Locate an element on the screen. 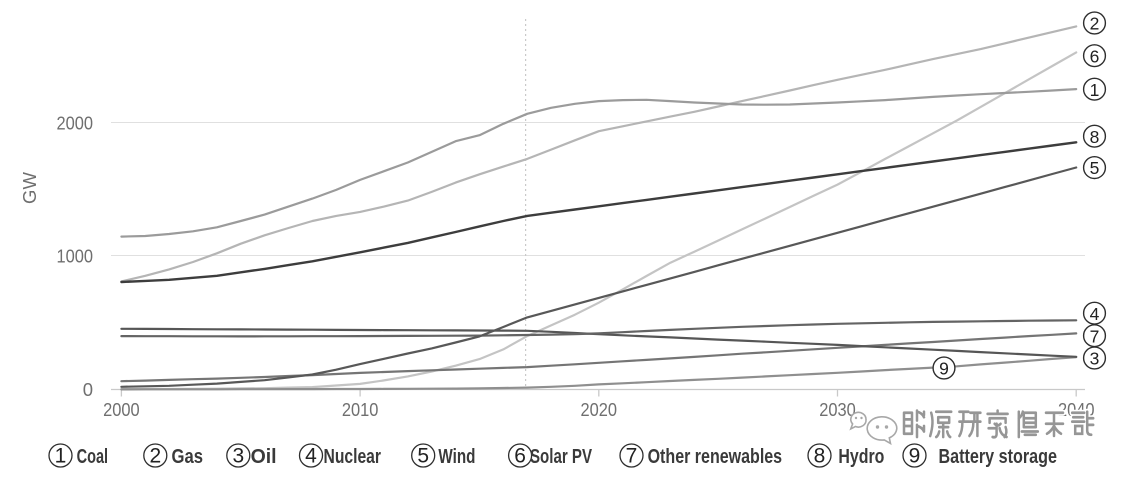 This screenshot has height=477, width=1133. svg-text: 0 is located at coordinates (88, 389).